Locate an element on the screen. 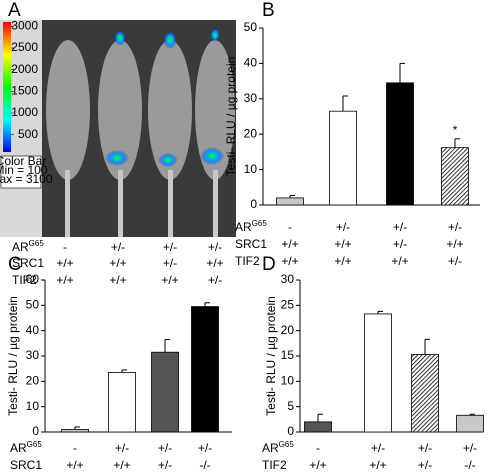 This screenshot has width=492, height=476. y-tick-label: 50 is located at coordinates (251, 27).